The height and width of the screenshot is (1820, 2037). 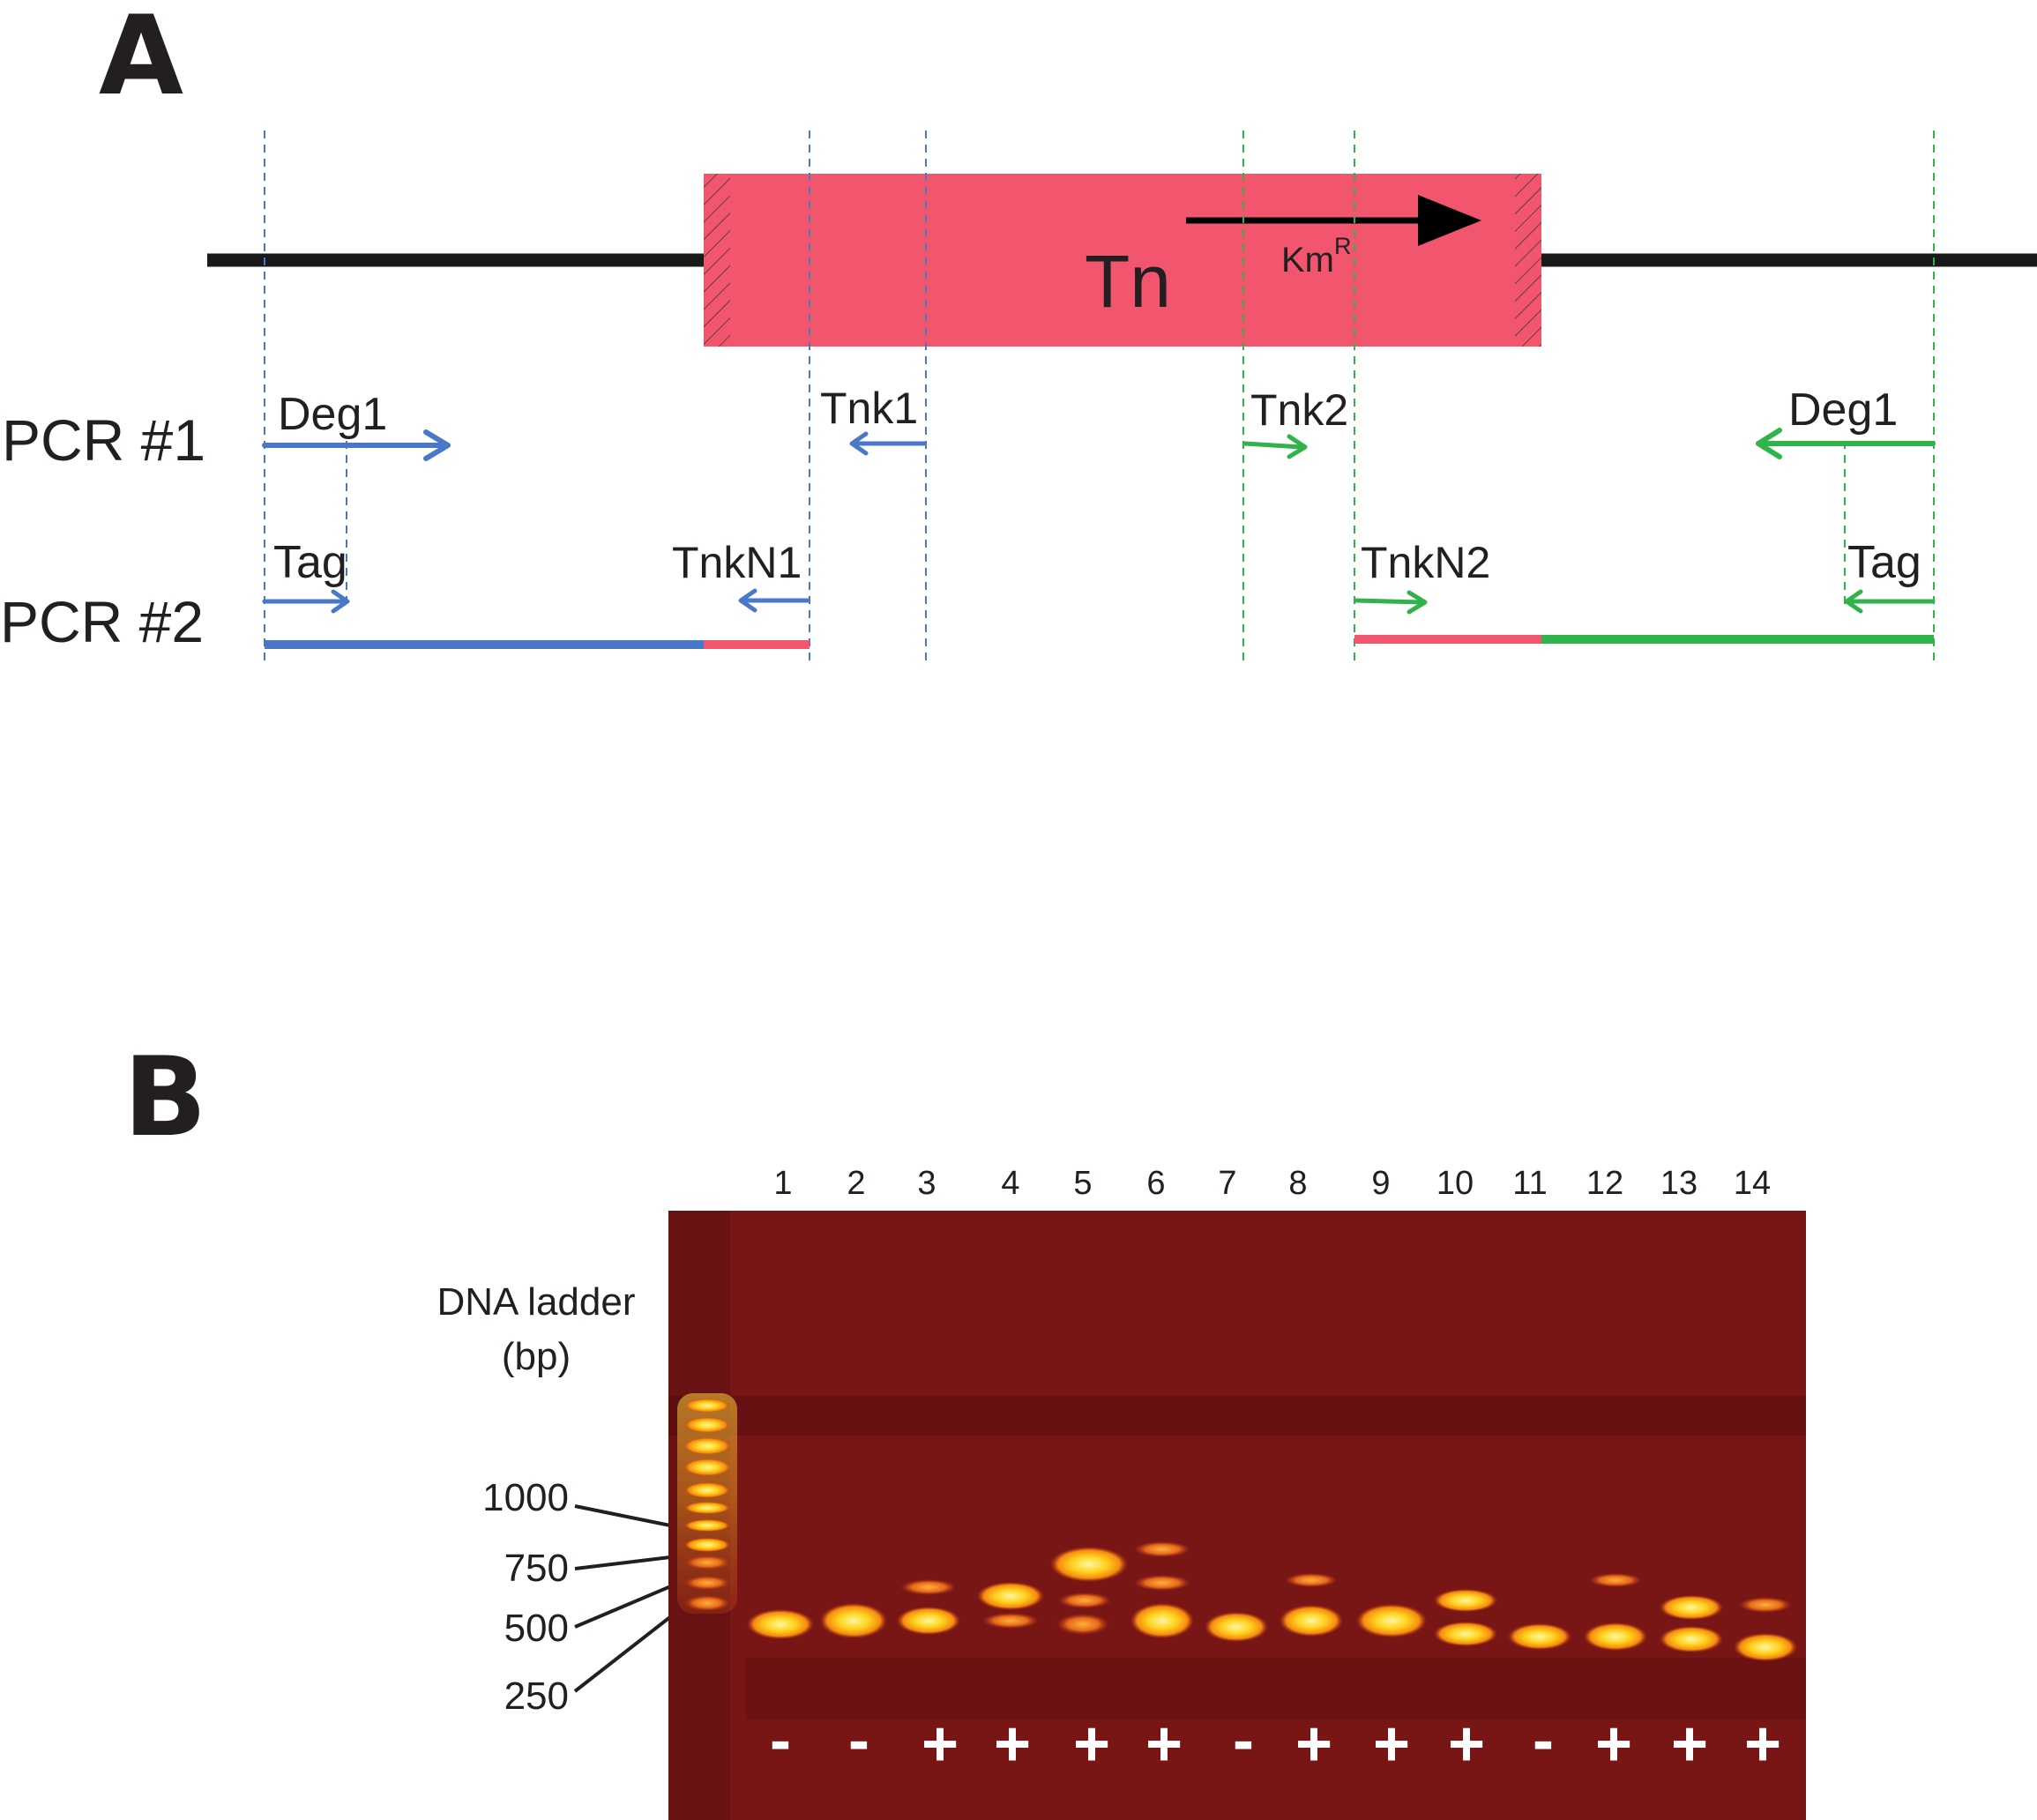 I want to click on deg1-left-arrow-icon, so click(x=356, y=445).